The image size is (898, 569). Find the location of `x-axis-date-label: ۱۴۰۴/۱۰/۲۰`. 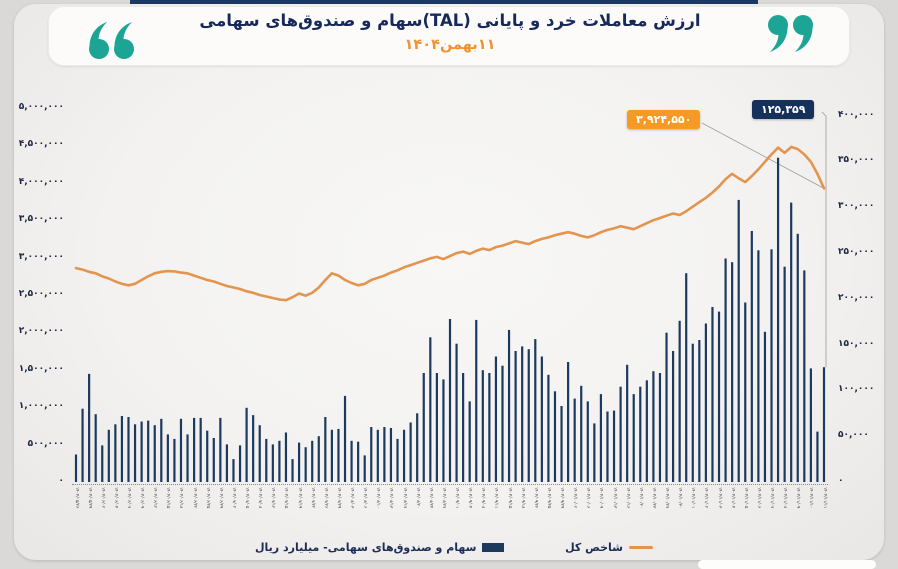

x-axis-date-label: ۱۴۰۴/۱۰/۲۰ is located at coordinates (640, 498).